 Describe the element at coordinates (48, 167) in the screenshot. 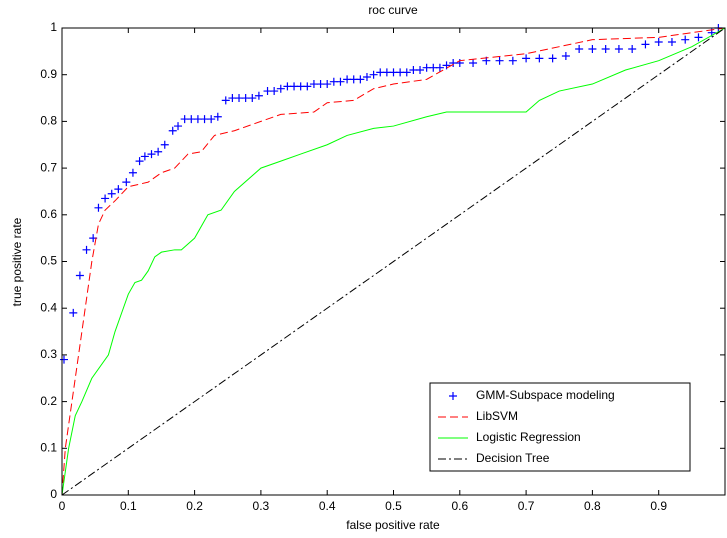

I see `y-tick-label: 0.7` at that location.